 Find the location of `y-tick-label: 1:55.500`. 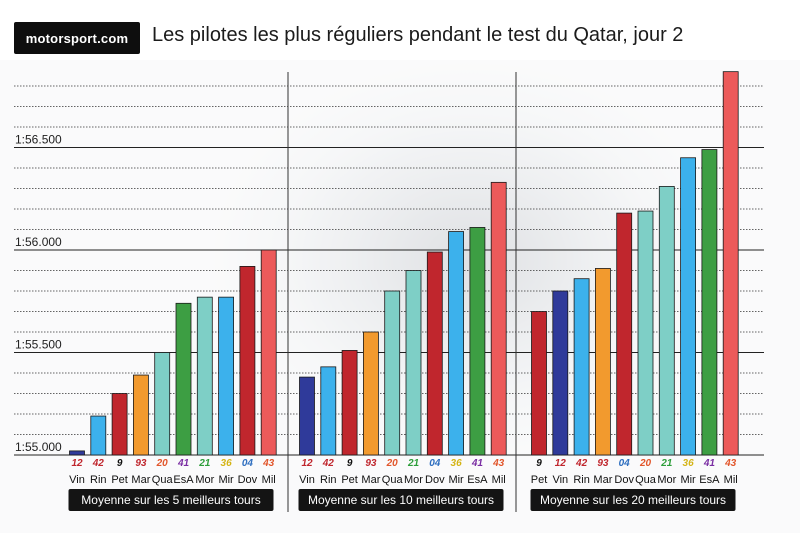

y-tick-label: 1:55.500 is located at coordinates (38, 345).